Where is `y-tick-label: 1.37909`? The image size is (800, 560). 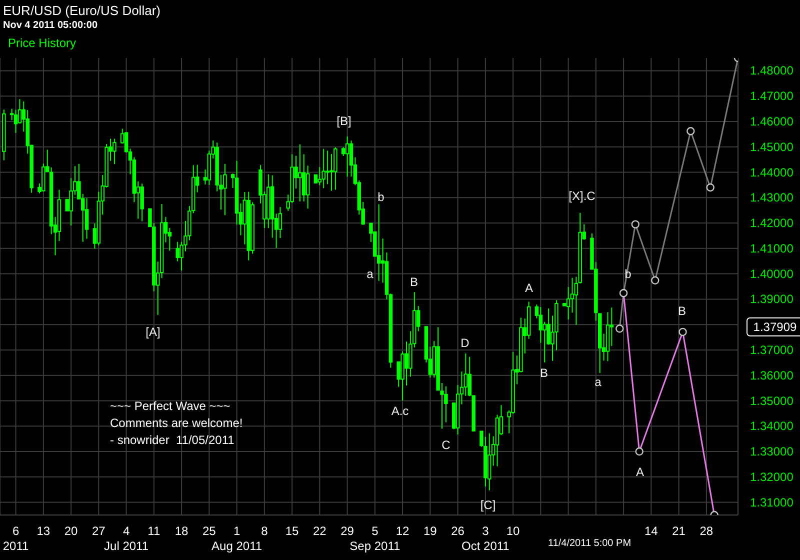 y-tick-label: 1.37909 is located at coordinates (775, 327).